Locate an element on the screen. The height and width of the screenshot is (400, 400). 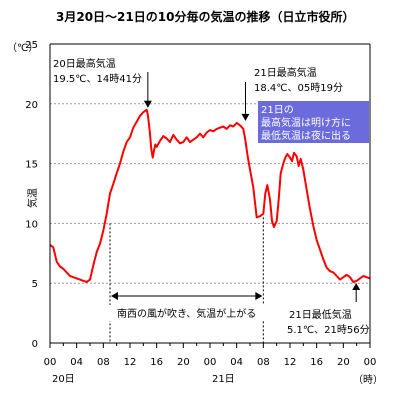
y-axis-label: 気温 is located at coordinates (32, 198).